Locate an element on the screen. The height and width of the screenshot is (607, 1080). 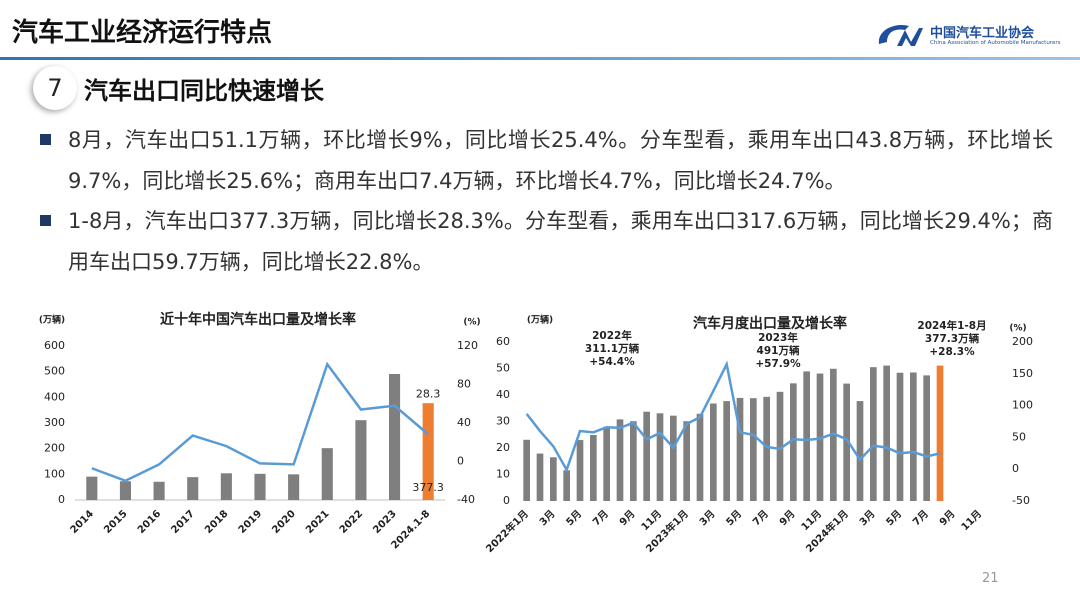
y-tick-label: 100 is located at coordinates (54, 473).